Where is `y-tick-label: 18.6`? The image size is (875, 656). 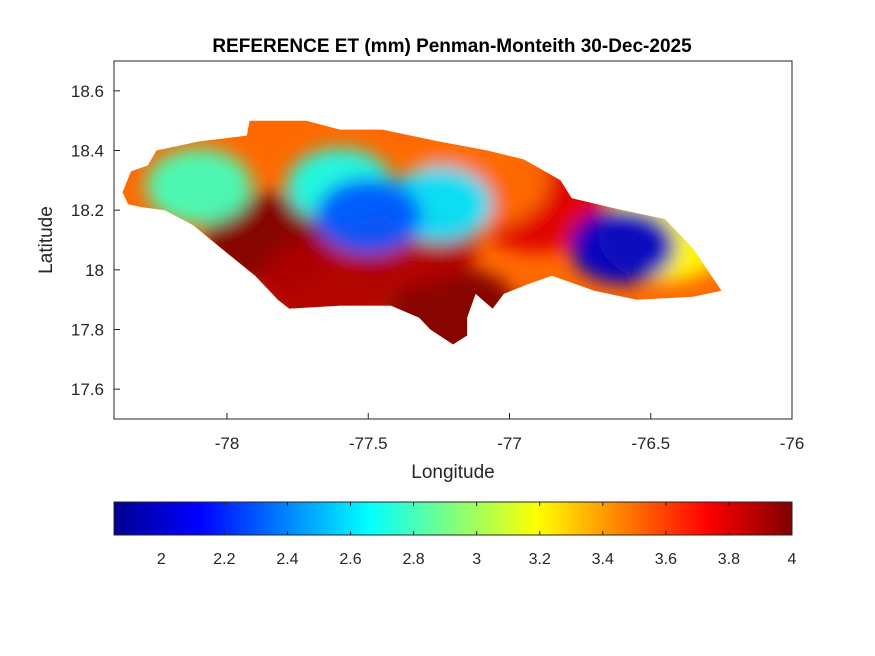
y-tick-label: 18.6 is located at coordinates (87, 91).